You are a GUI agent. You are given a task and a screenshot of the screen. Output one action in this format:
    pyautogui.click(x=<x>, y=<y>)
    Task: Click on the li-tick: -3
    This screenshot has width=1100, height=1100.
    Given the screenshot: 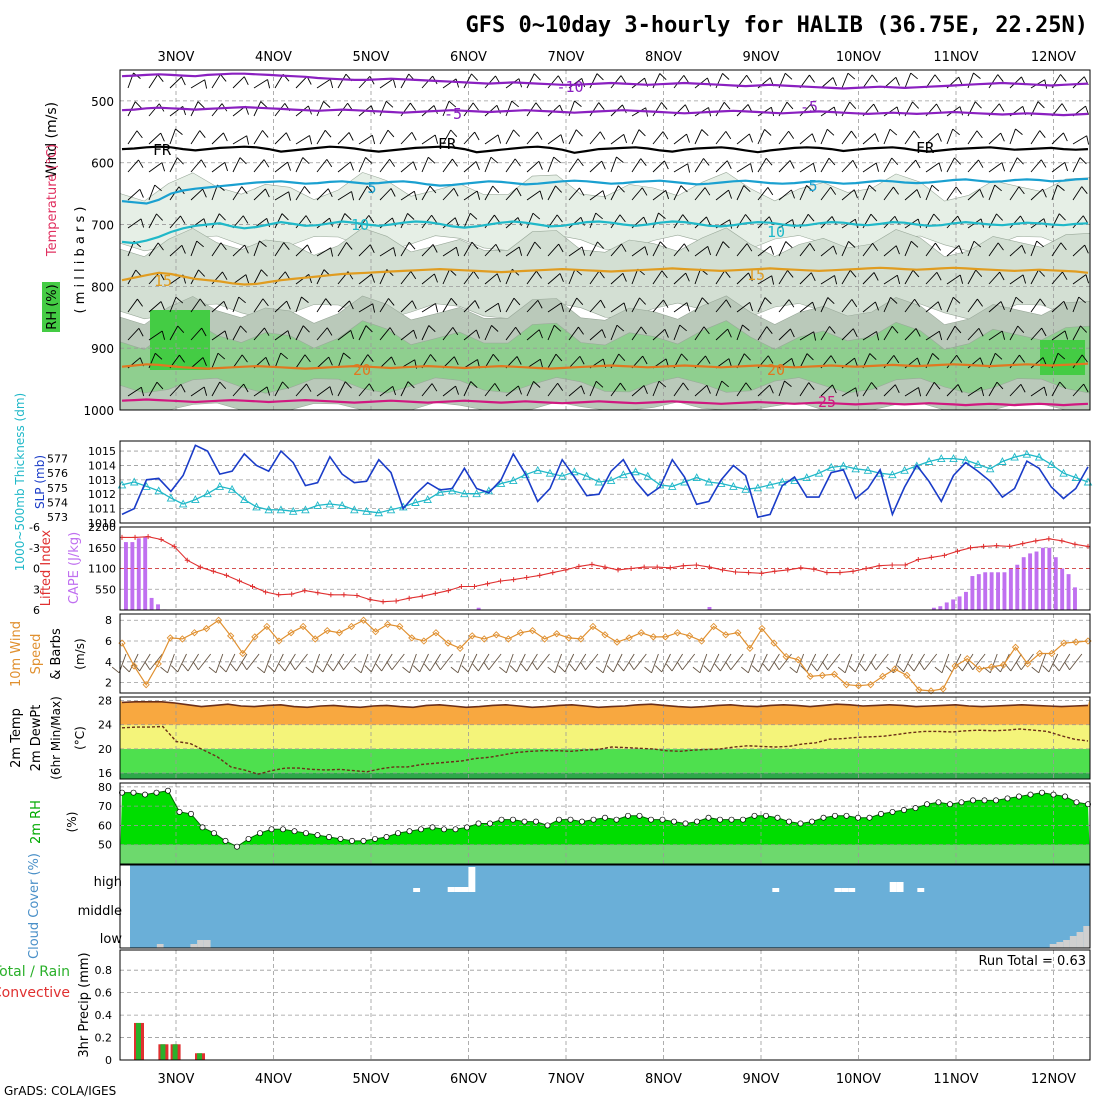 What is the action you would take?
    pyautogui.click(x=34, y=548)
    